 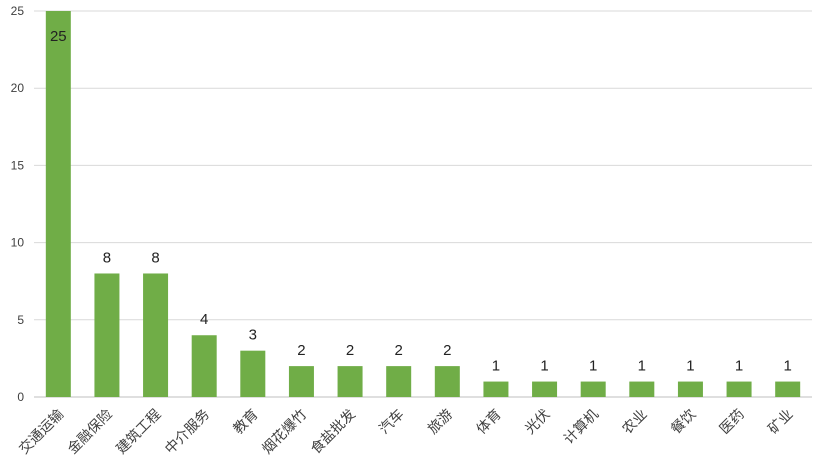 I want to click on y-tick-label: 25, so click(x=18, y=11).